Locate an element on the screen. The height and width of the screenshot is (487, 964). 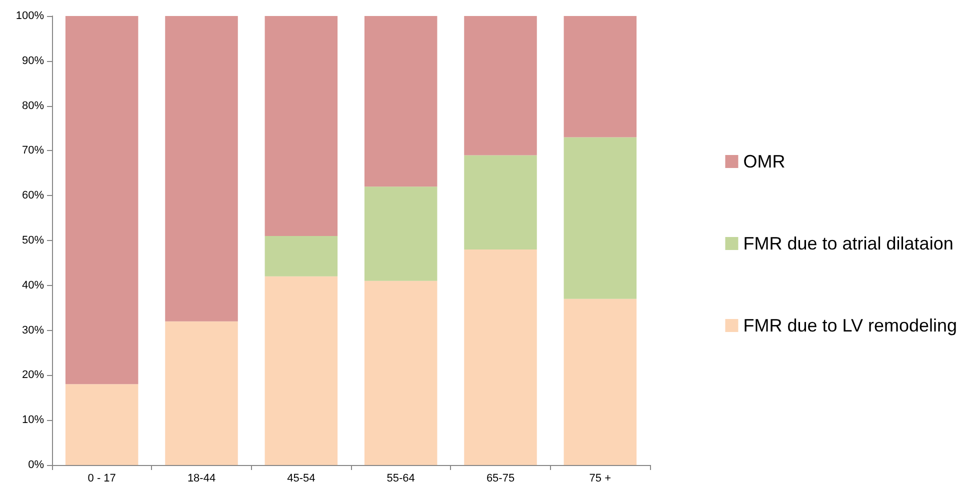
x-tick-label: 45-54 is located at coordinates (301, 478).